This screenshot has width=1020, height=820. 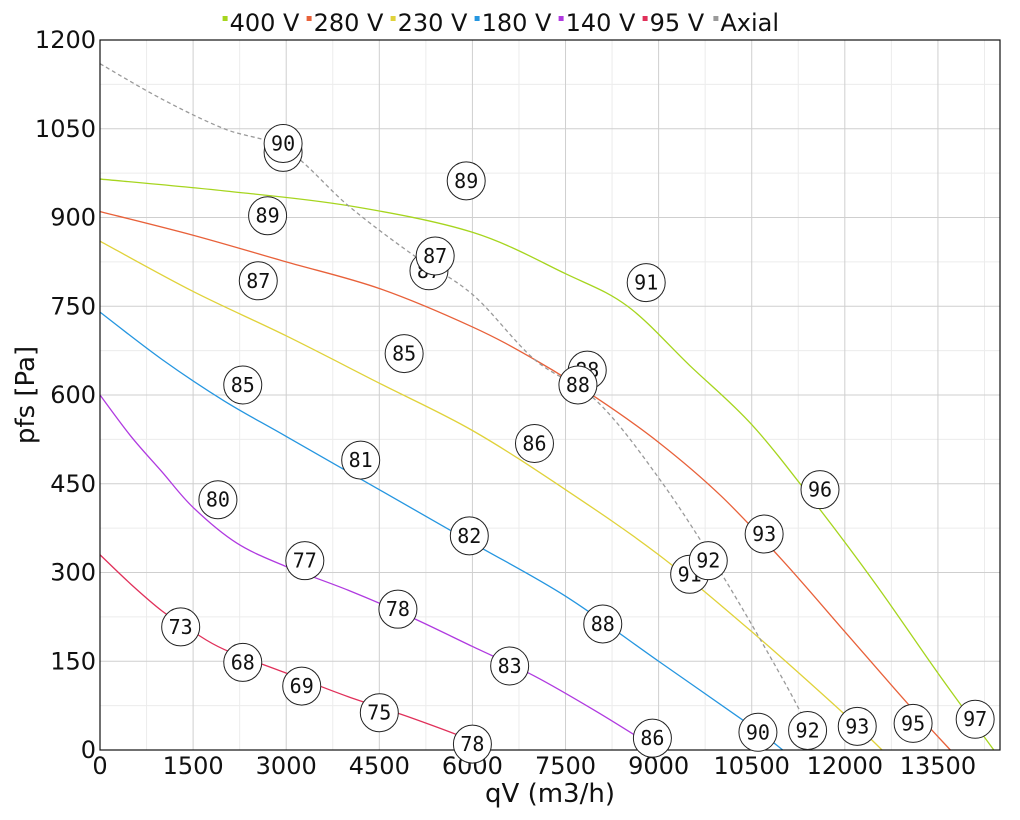 I want to click on efficiency-marker: 86, so click(x=652, y=738).